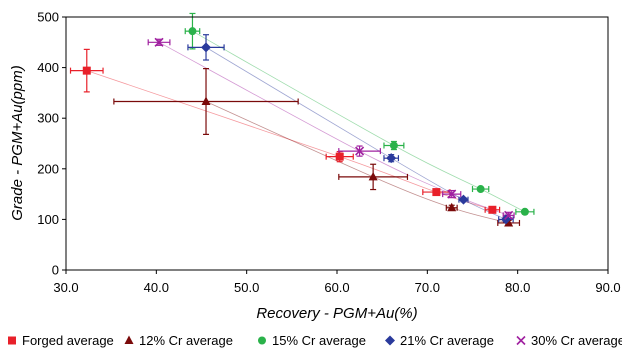 Image resolution: width=622 pixels, height=355 pixels. I want to click on legend-label: 21% Cr average, so click(447, 340).